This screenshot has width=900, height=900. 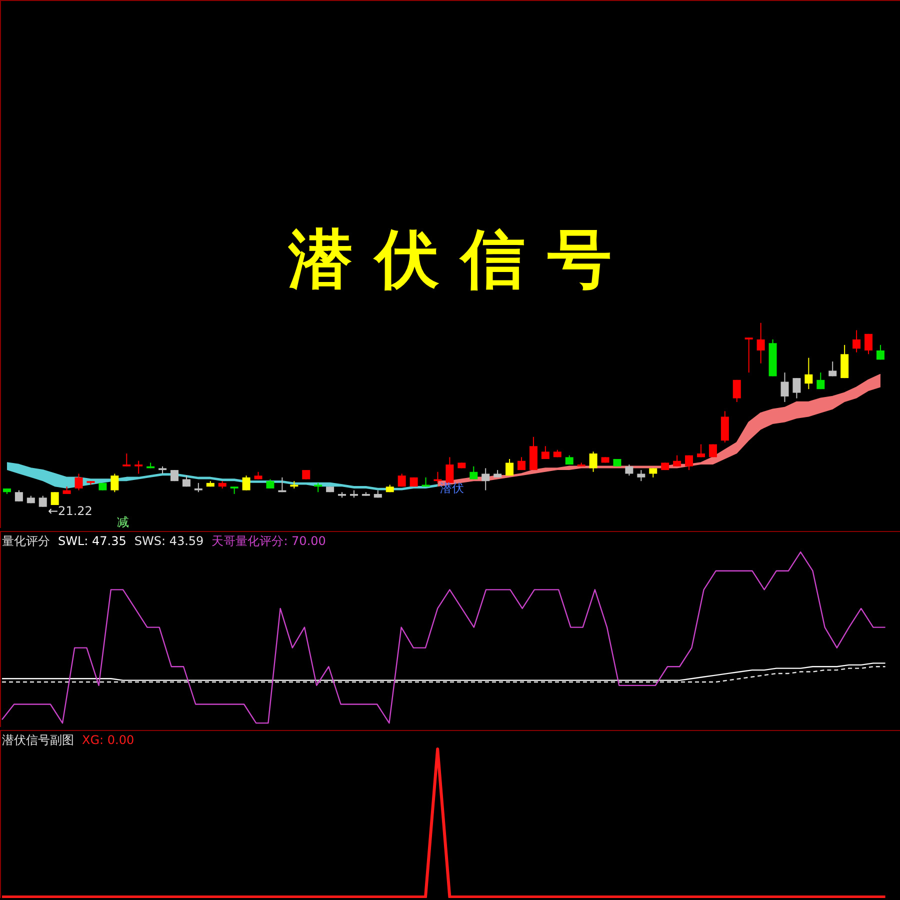 What do you see at coordinates (123, 522) in the screenshot?
I see `text: 减` at bounding box center [123, 522].